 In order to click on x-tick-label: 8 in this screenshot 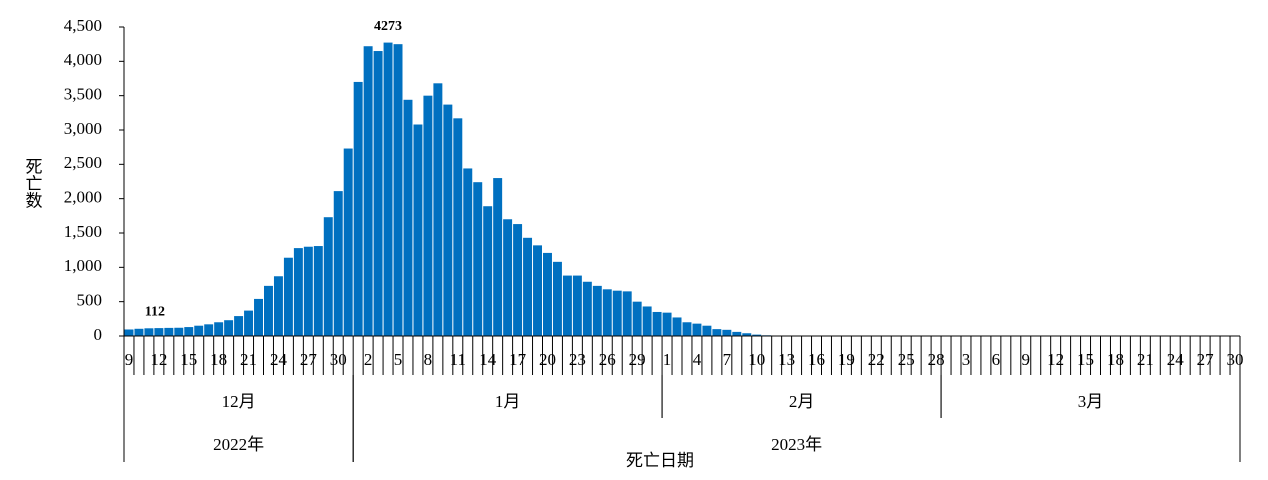, I will do `click(428, 359)`.